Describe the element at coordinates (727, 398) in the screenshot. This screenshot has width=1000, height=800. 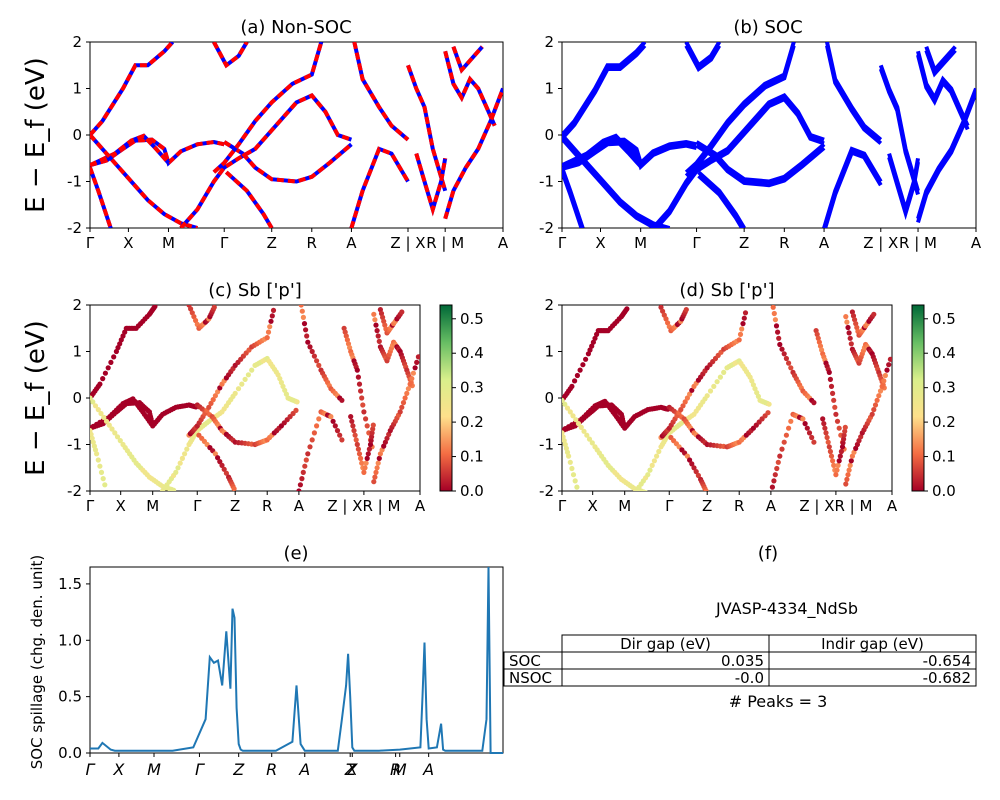
I see `scatter-points-d` at that location.